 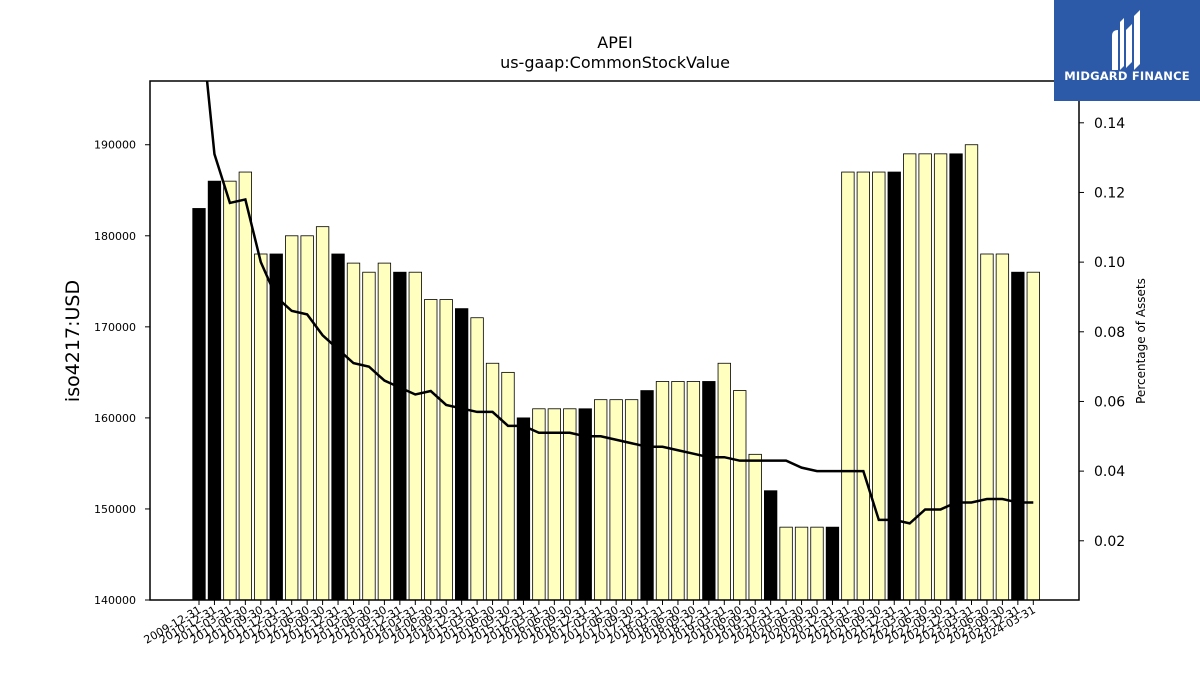 I want to click on y-tick-label: 160000, so click(x=115, y=418).